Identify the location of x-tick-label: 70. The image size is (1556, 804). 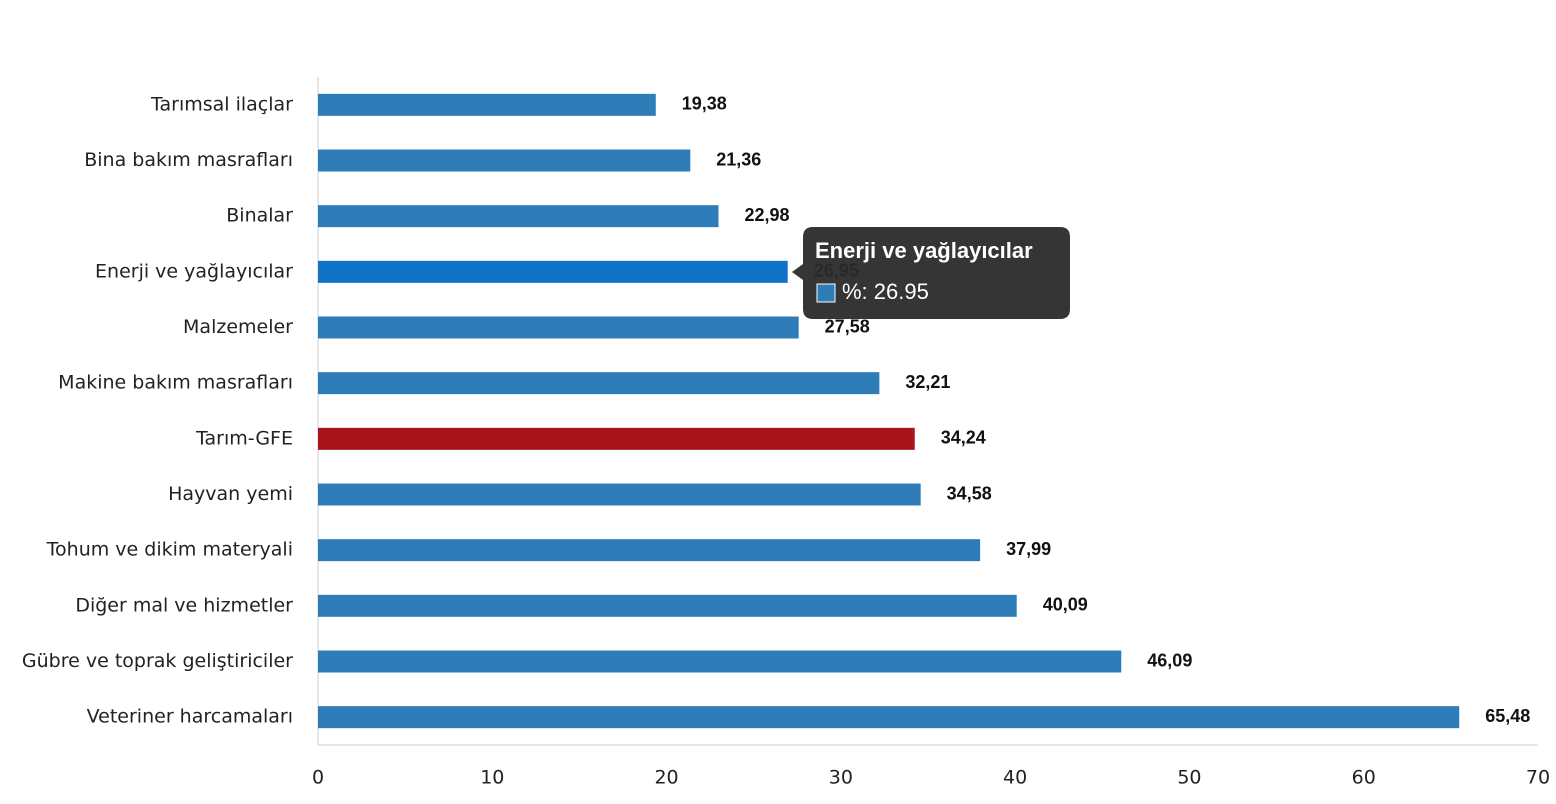
(1538, 778).